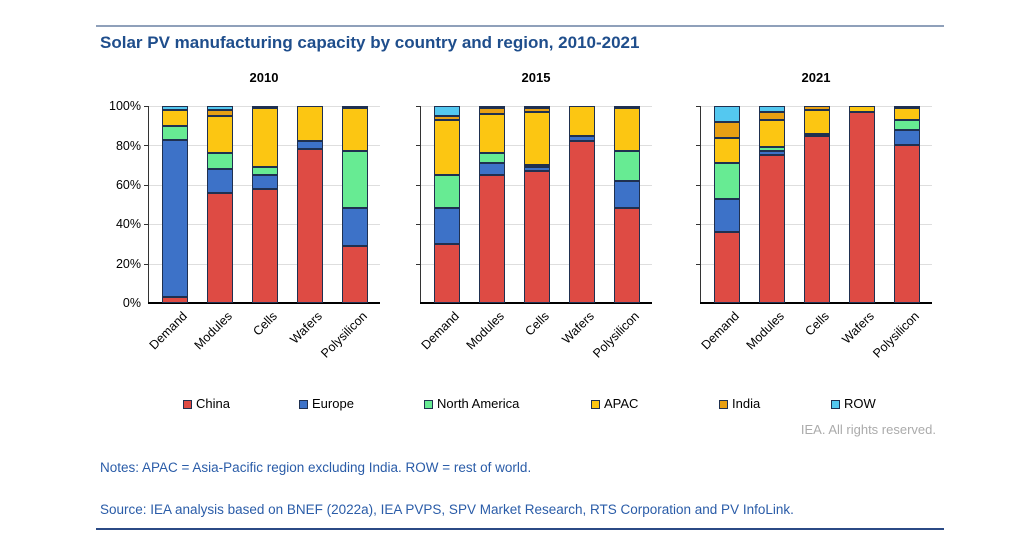 This screenshot has width=1019, height=537. I want to click on top-divider, so click(520, 26).